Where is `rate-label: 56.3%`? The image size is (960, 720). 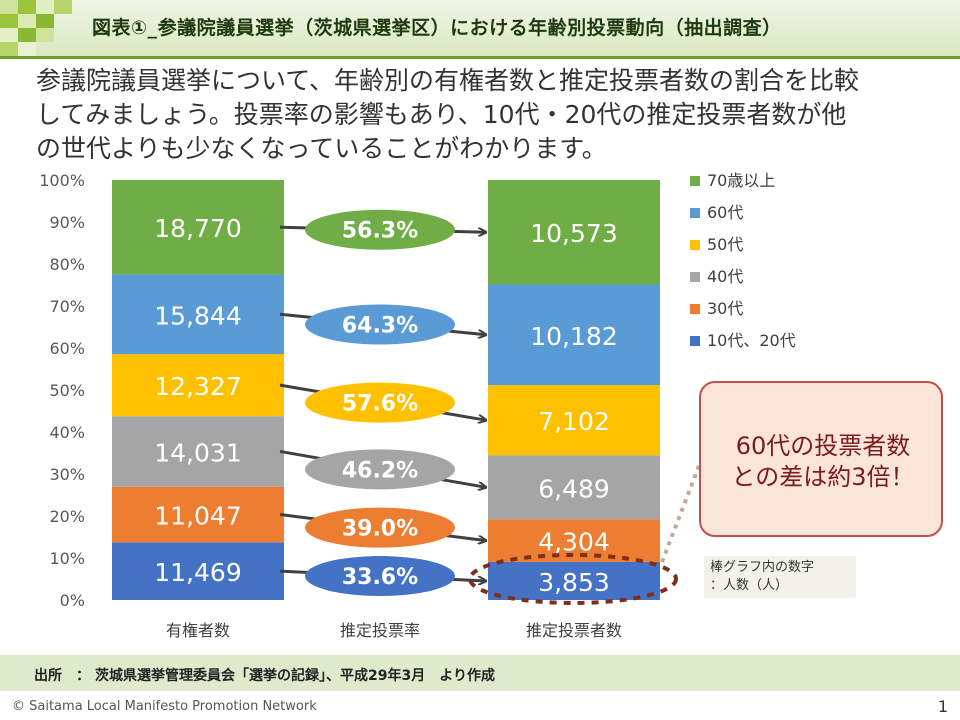
rate-label: 56.3% is located at coordinates (380, 231).